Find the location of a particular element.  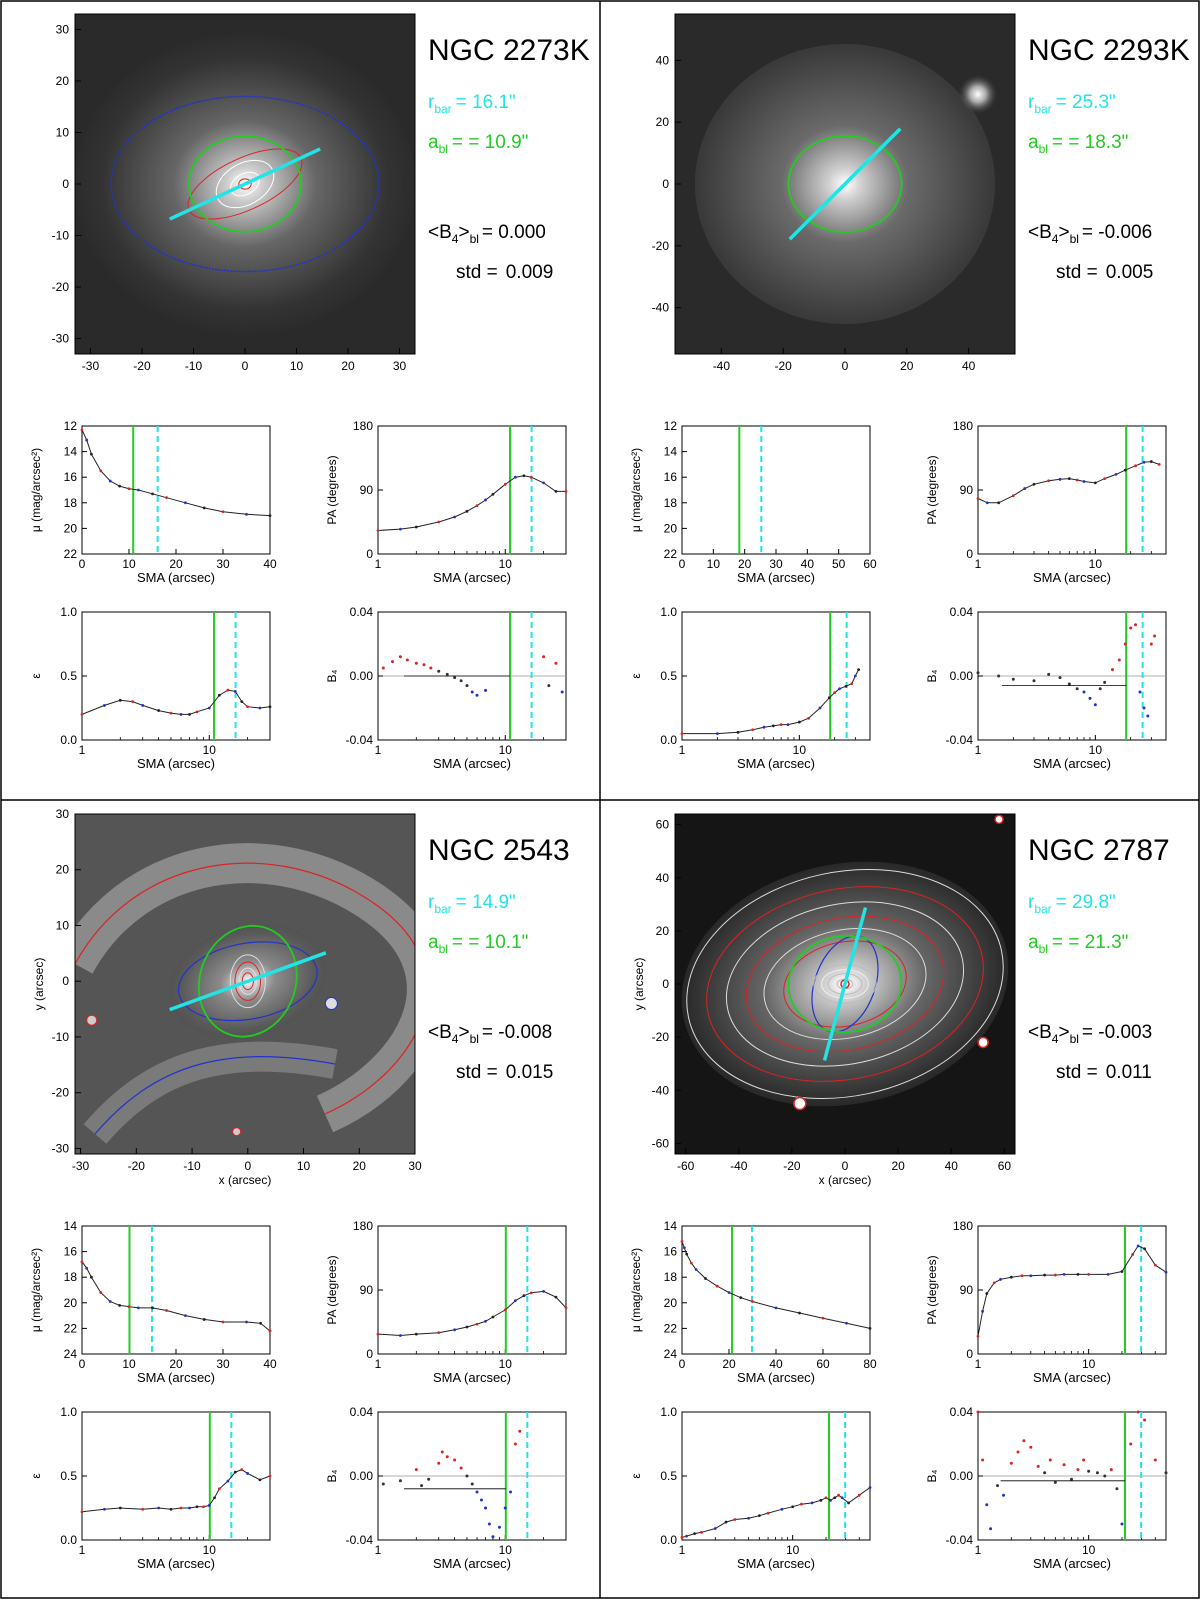

y-tick-label: 16 is located at coordinates (71, 477).